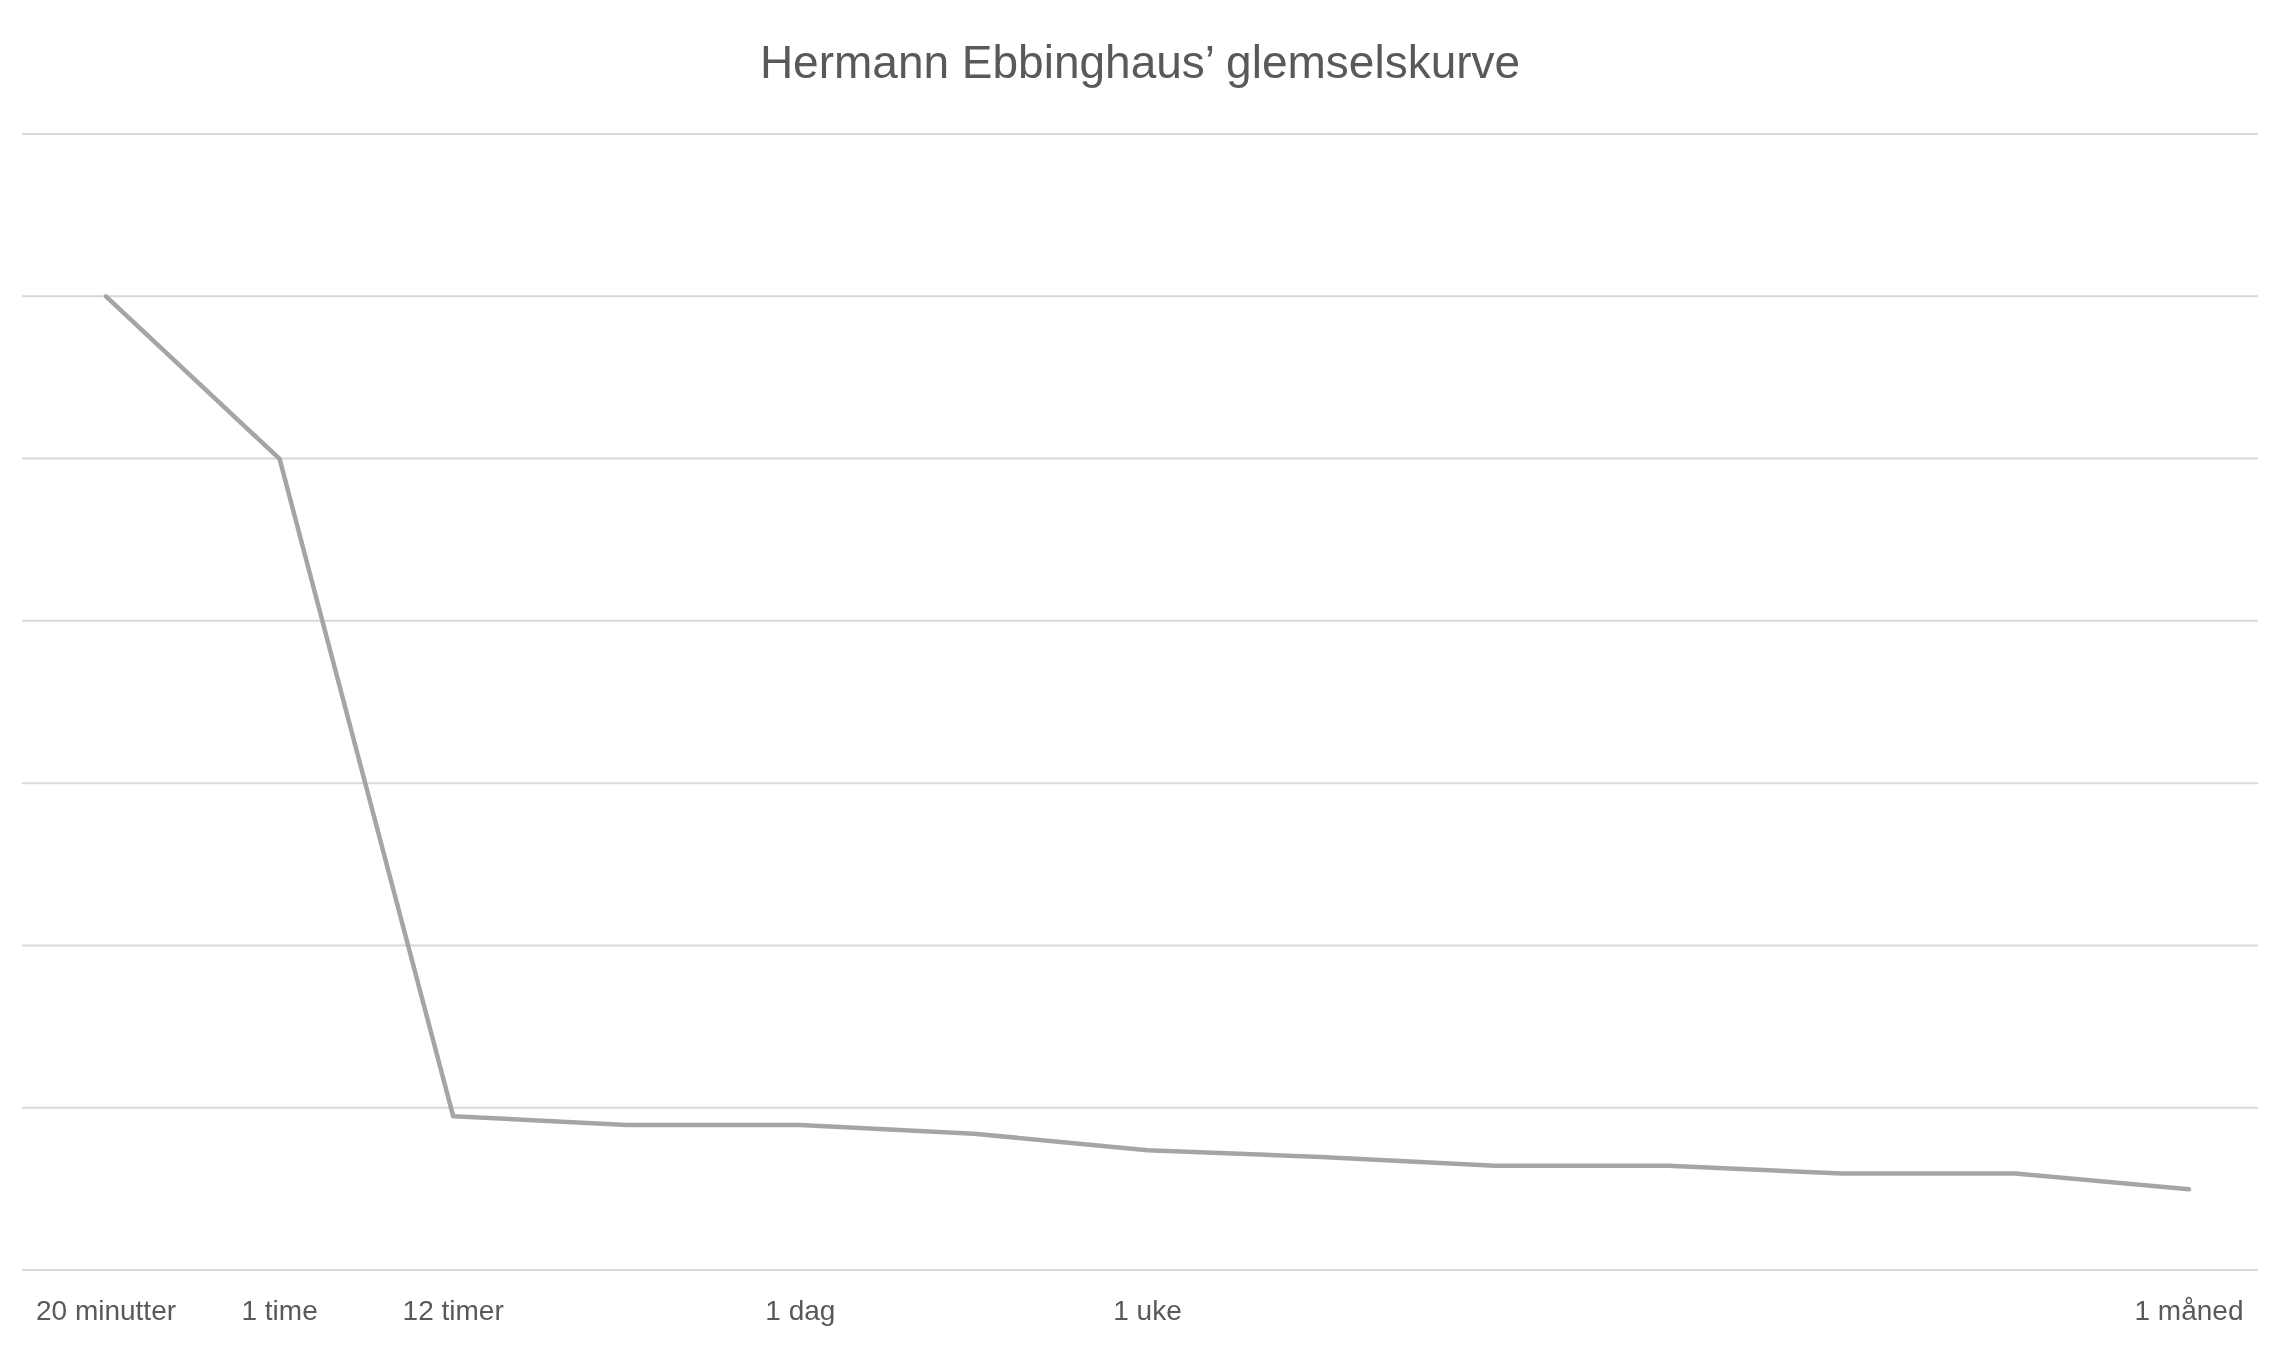  I want to click on x-tick-label: 1 uke, so click(1147, 1310).